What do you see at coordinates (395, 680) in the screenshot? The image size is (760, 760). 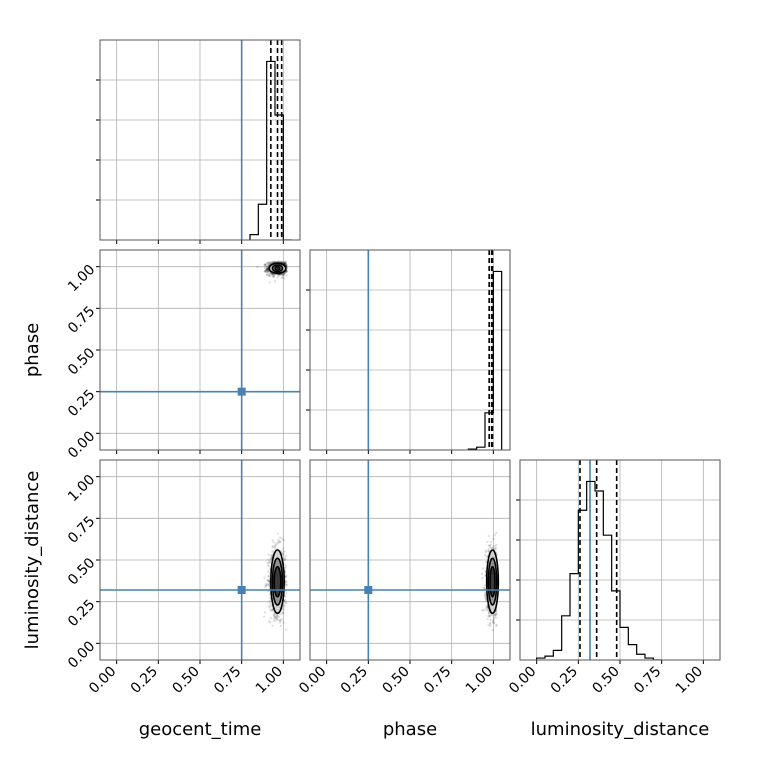 I see `x-tick-label: 0.50` at bounding box center [395, 680].